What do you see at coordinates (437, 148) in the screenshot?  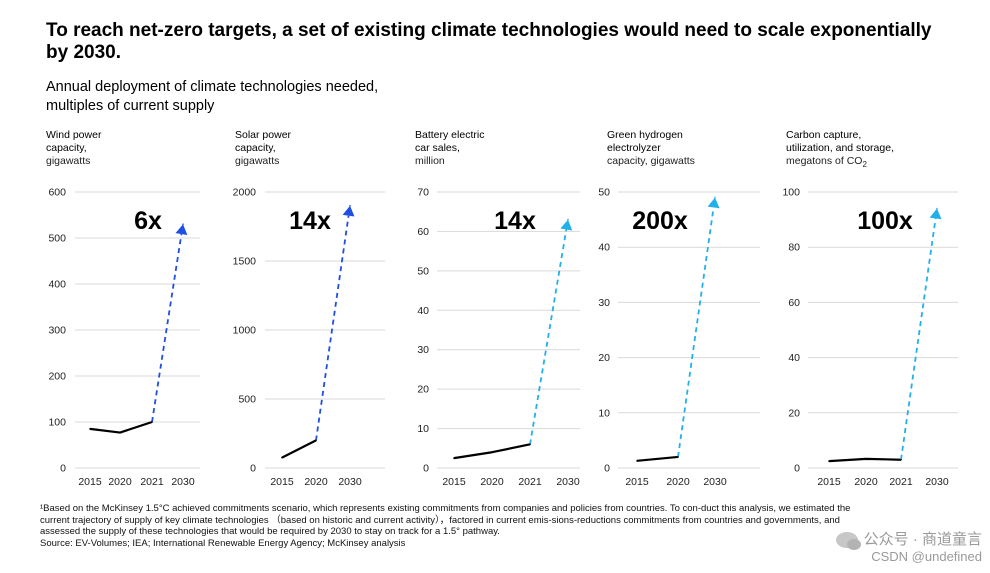 I see `chart-title-line: car sales,` at bounding box center [437, 148].